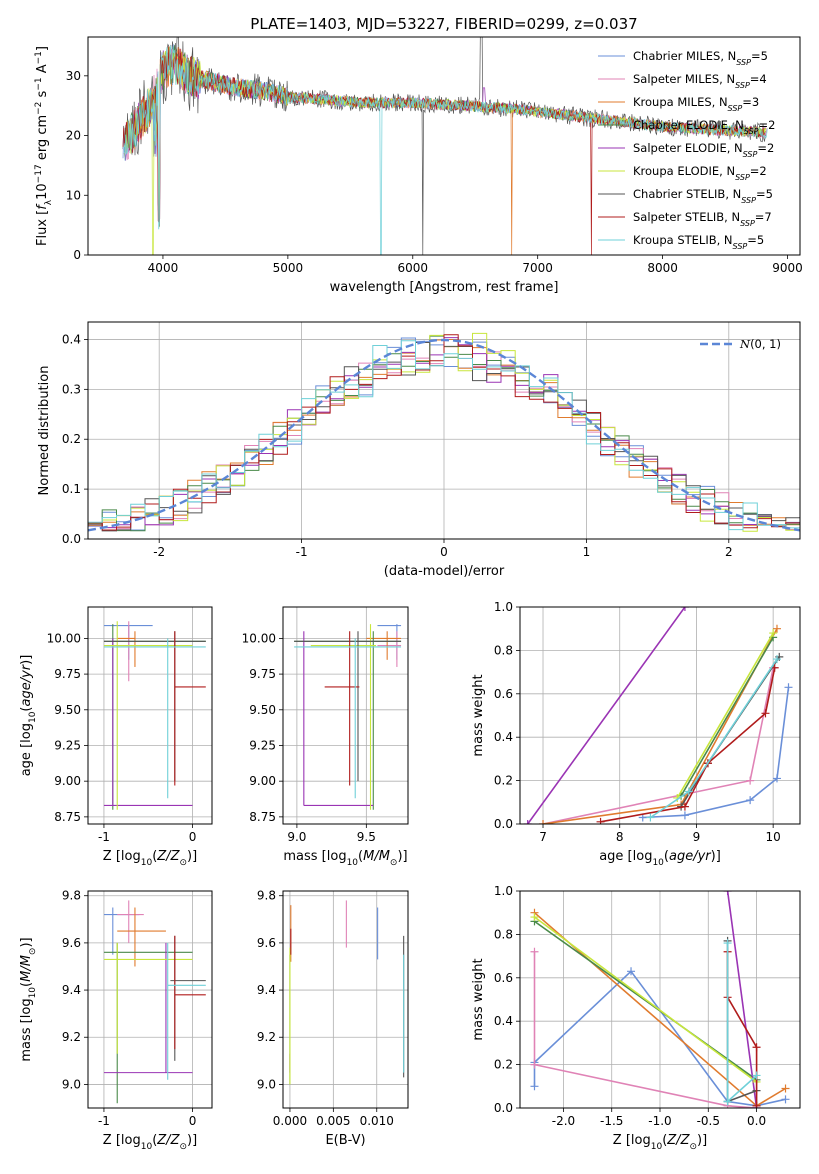 This screenshot has width=819, height=1174. Describe the element at coordinates (296, 837) in the screenshot. I see `x-tick-label: 9.0` at that location.